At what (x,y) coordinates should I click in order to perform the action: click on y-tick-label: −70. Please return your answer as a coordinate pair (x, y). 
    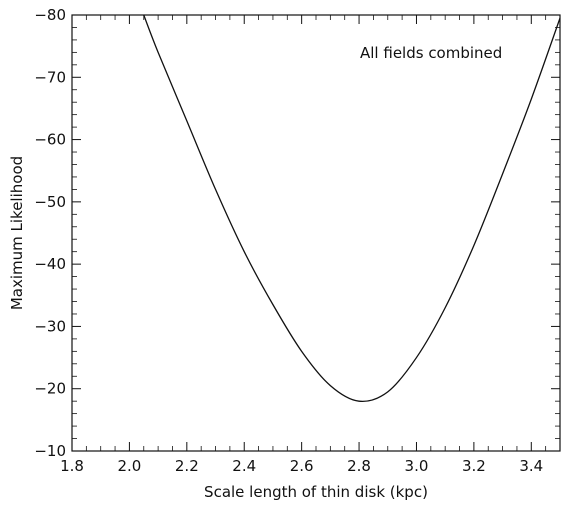
    Looking at the image, I should click on (50, 77).